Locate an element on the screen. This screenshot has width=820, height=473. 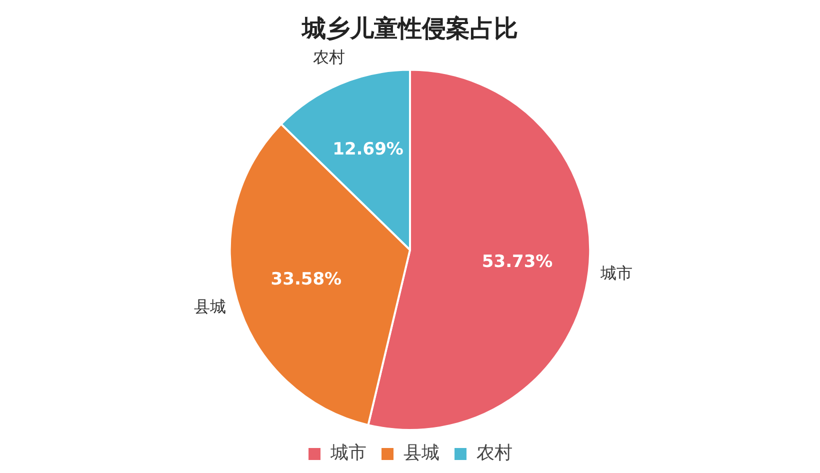
legend-label: 城市 is located at coordinates (348, 453).